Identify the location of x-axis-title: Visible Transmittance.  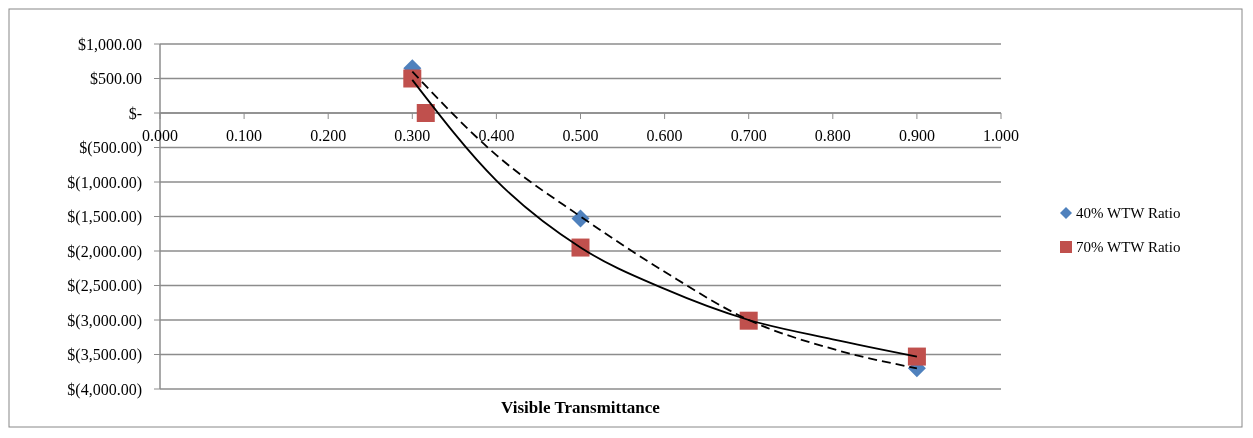
(581, 407).